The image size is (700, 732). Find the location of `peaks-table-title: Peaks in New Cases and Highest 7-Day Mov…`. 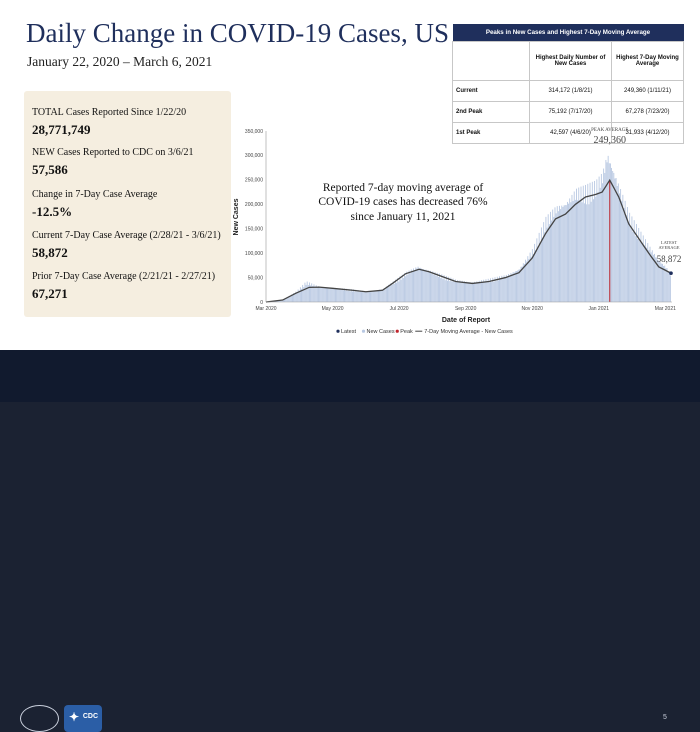

peaks-table-title: Peaks in New Cases and Highest 7-Day Mov… is located at coordinates (568, 33).